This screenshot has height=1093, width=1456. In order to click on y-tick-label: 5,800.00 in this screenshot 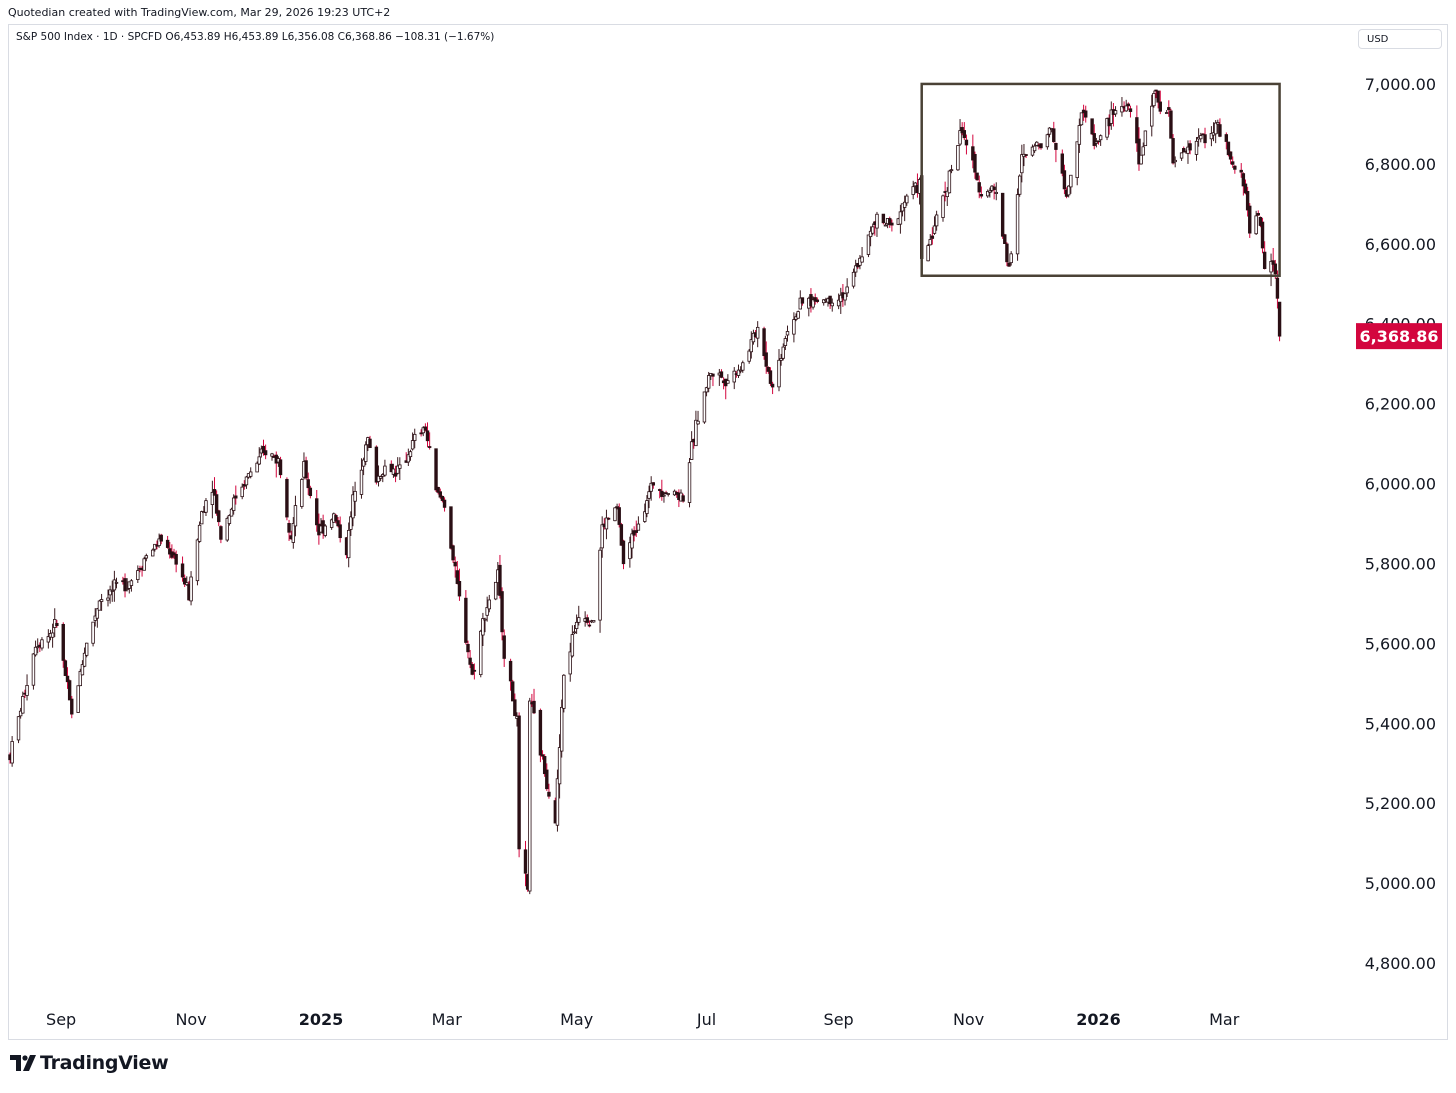, I will do `click(1400, 563)`.